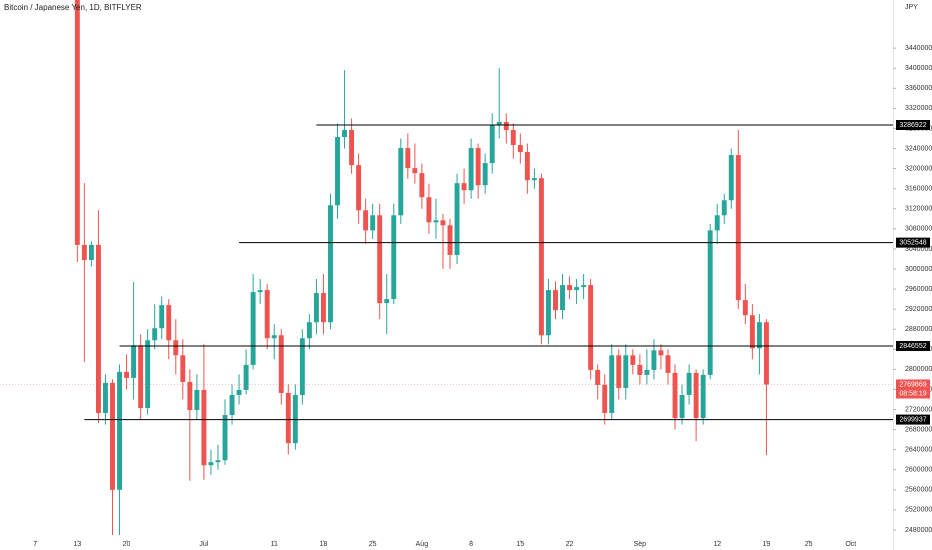  I want to click on x-tick-label: 11, so click(274, 544).